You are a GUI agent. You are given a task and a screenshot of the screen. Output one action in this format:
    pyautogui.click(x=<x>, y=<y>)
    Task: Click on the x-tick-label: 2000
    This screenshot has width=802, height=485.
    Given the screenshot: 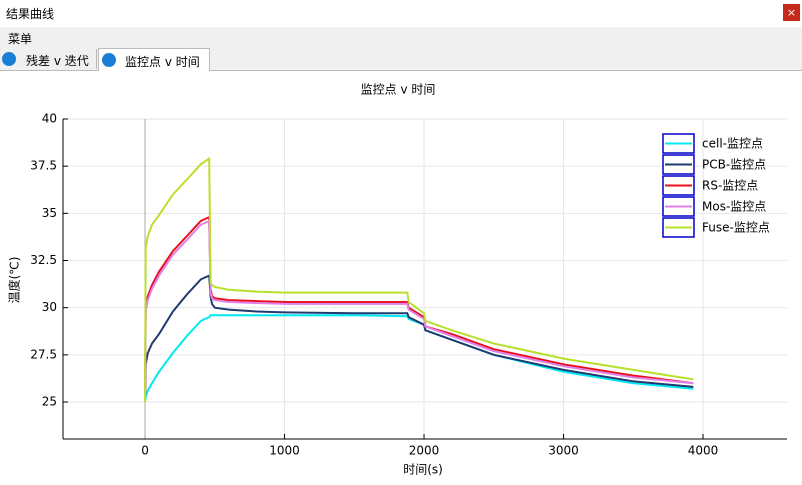 What is the action you would take?
    pyautogui.click(x=424, y=451)
    